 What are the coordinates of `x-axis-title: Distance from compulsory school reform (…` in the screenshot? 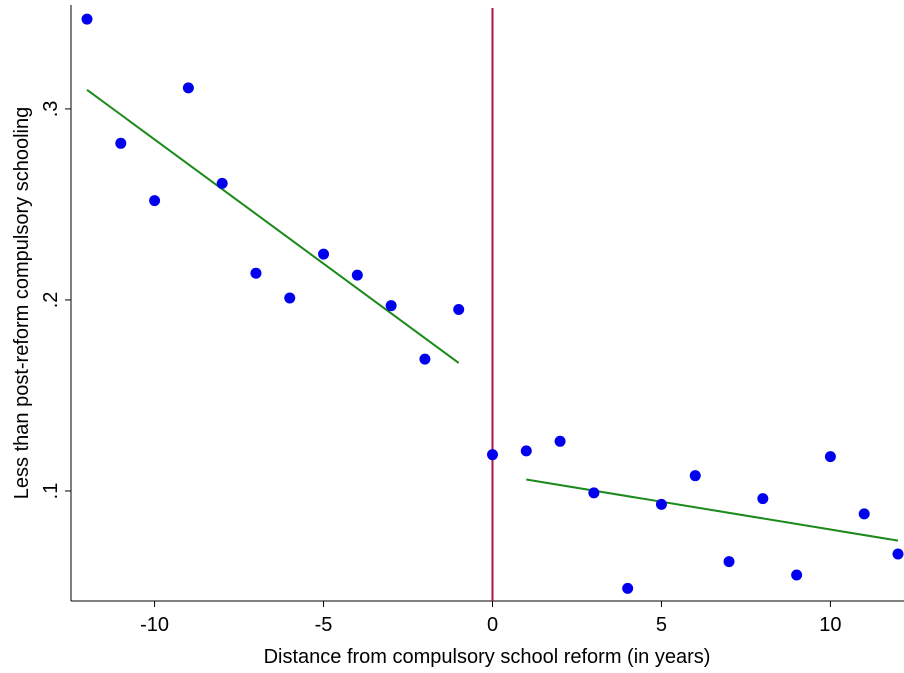 It's located at (487, 657).